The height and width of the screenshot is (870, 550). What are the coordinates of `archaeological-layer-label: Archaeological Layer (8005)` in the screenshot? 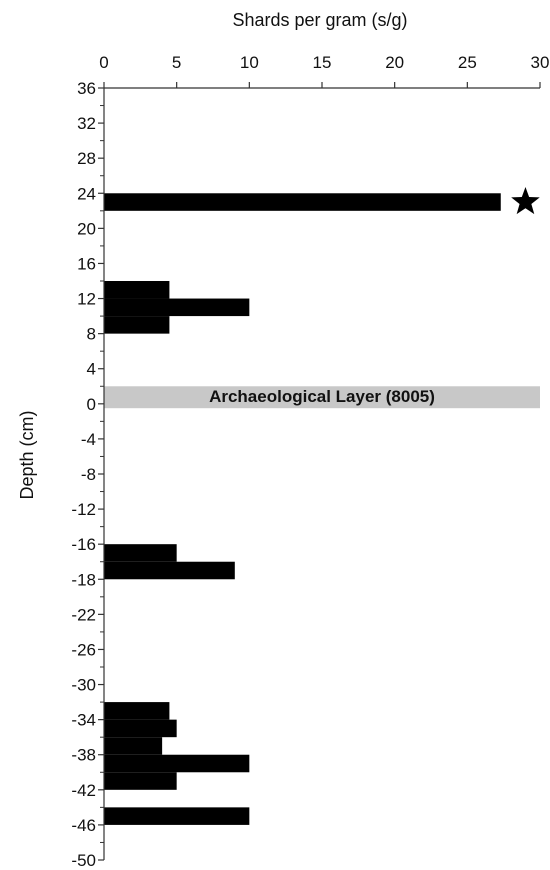 It's located at (322, 396).